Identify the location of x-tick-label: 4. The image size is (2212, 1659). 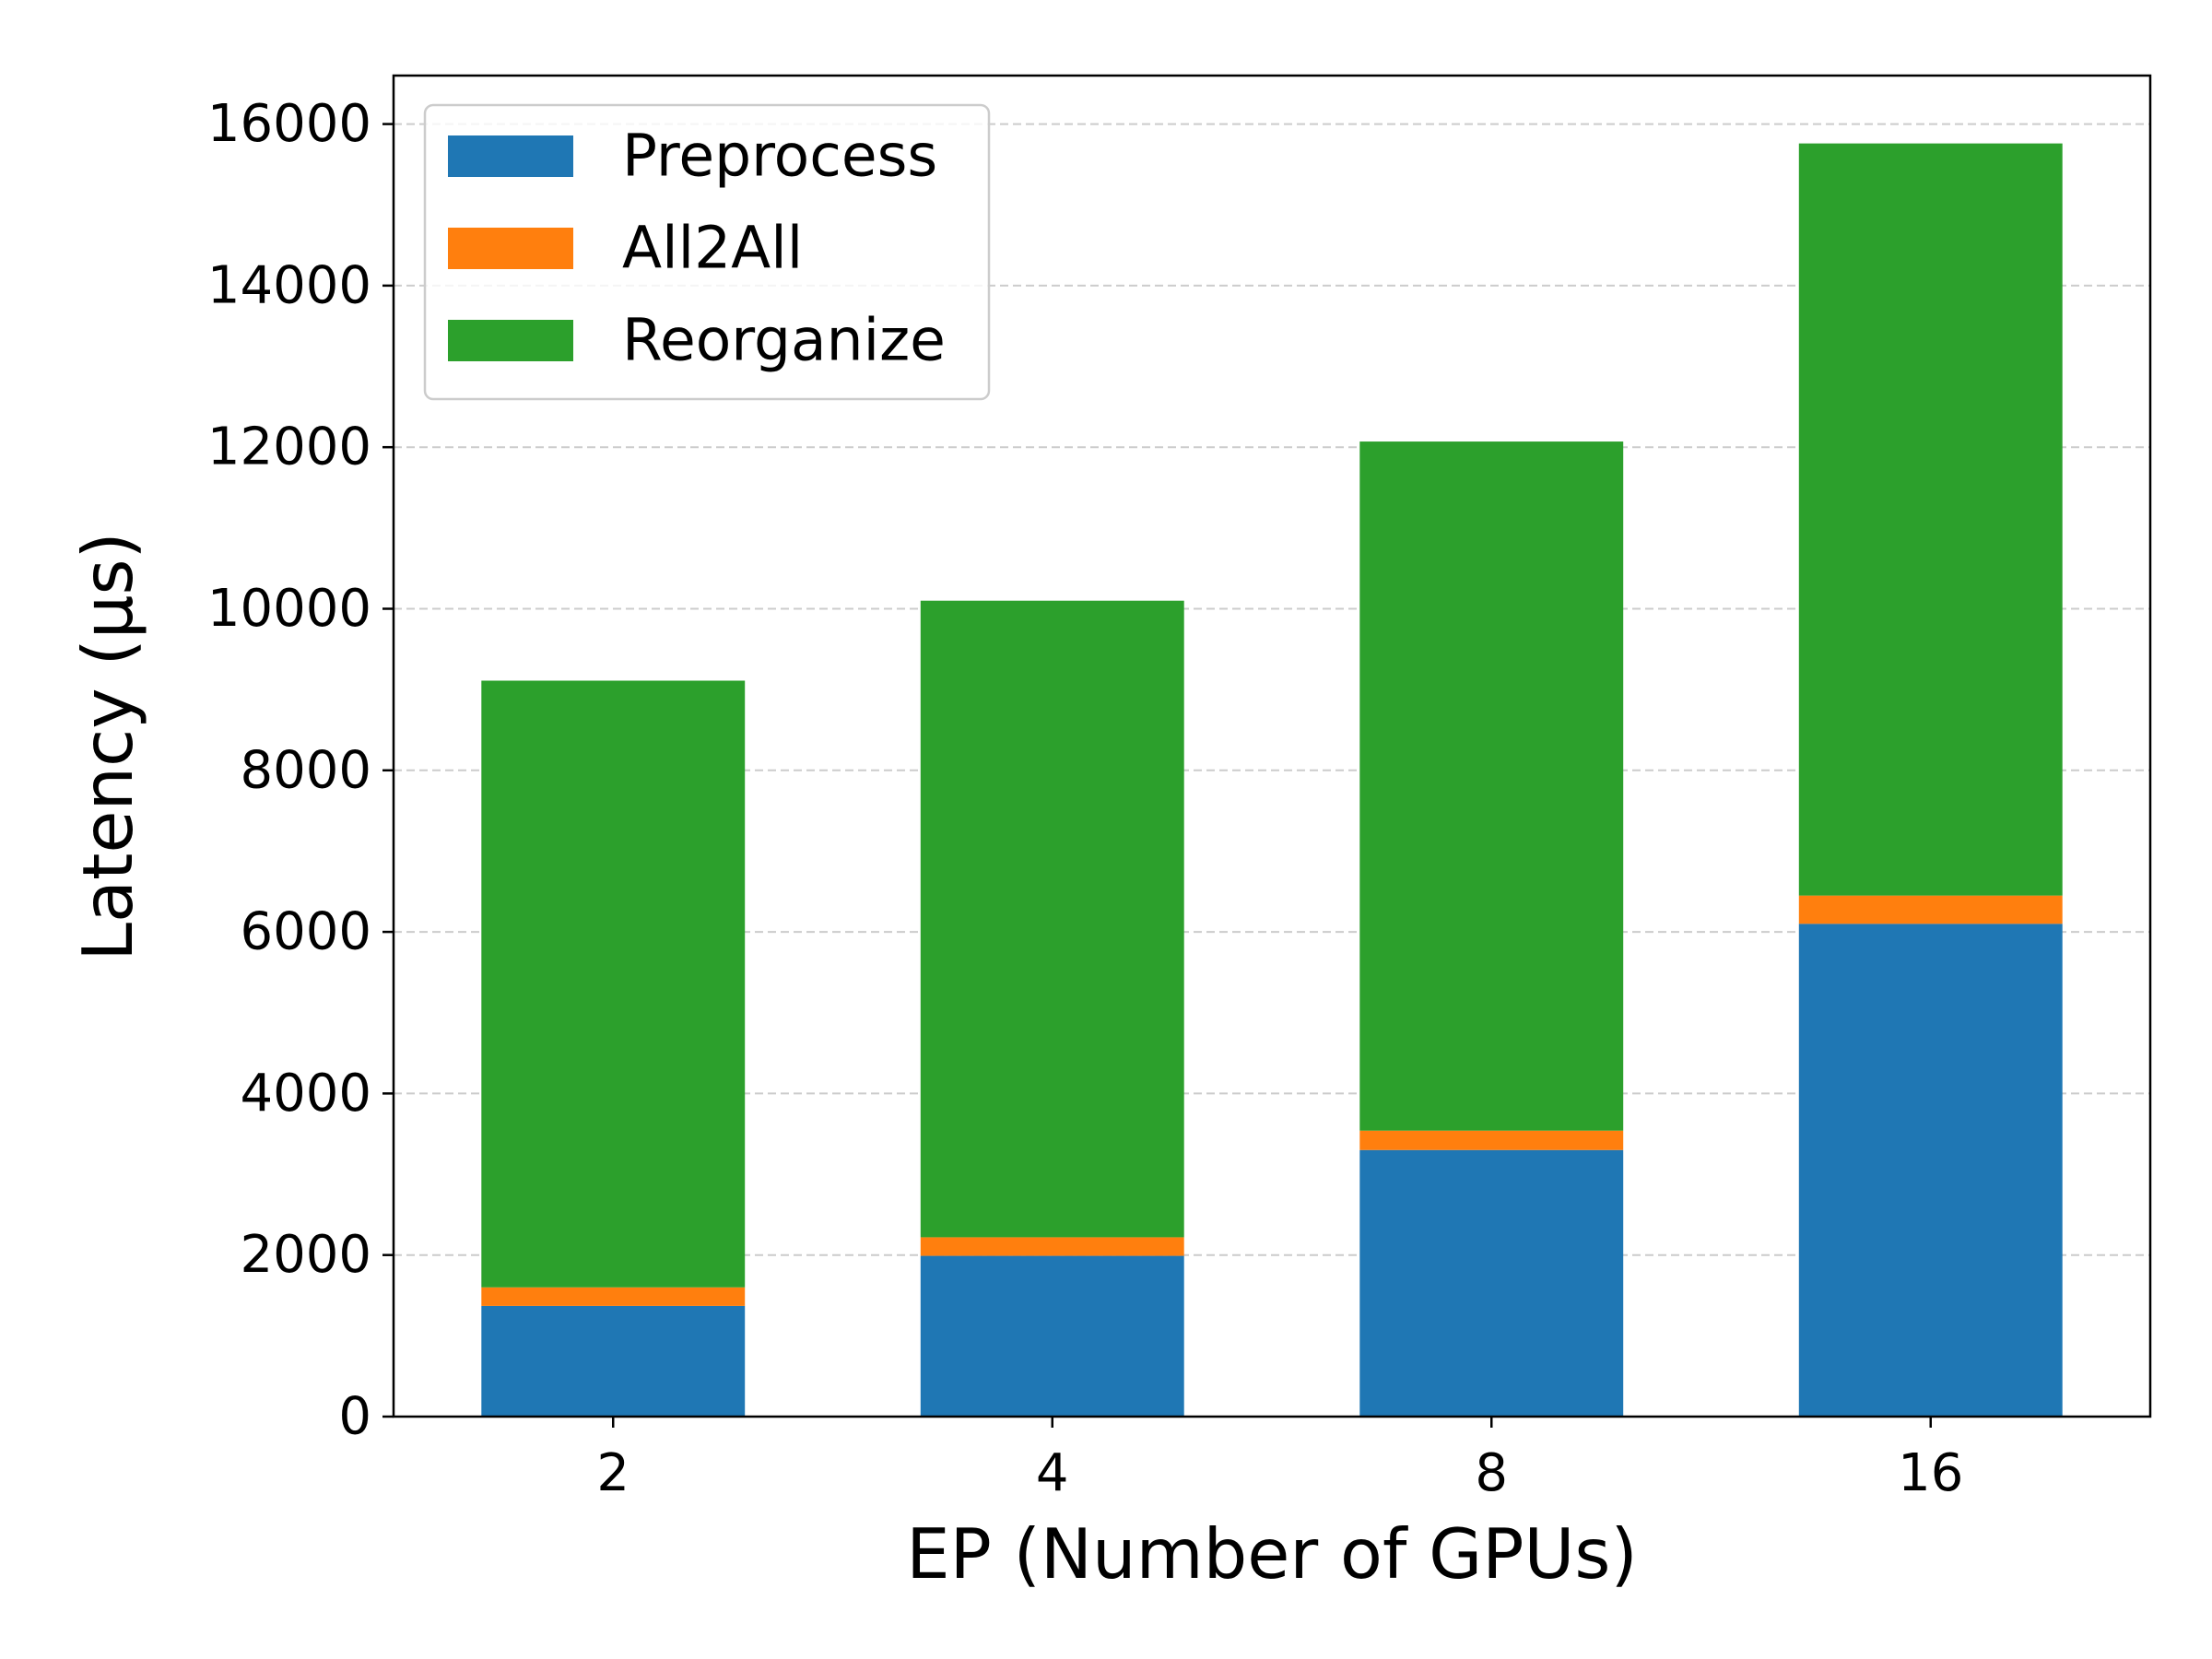
(1052, 1473).